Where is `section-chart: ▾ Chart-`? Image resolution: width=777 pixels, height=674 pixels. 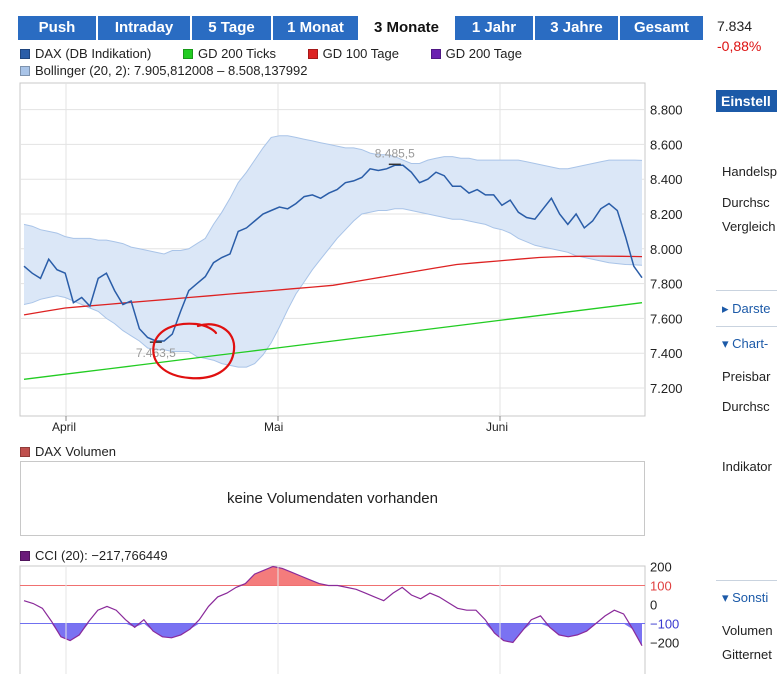 section-chart: ▾ Chart- is located at coordinates (745, 343).